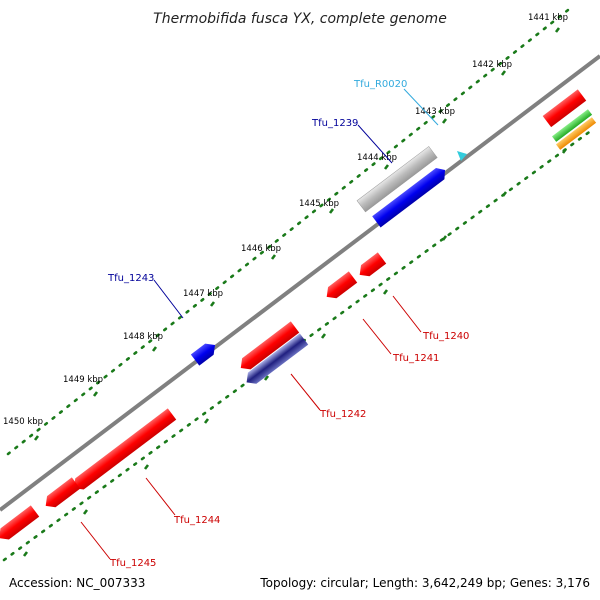  What do you see at coordinates (415, 358) in the screenshot?
I see `gene-label-tfu-1241: Tfu_1241` at bounding box center [415, 358].